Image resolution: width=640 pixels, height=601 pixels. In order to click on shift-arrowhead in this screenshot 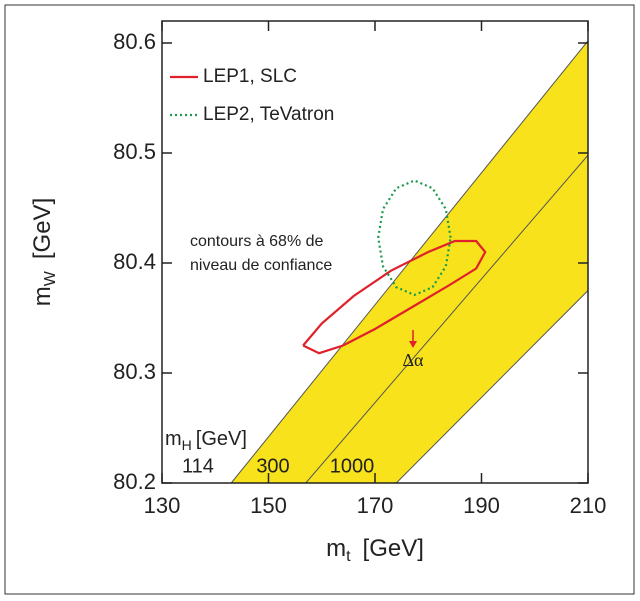, I will do `click(413, 344)`.